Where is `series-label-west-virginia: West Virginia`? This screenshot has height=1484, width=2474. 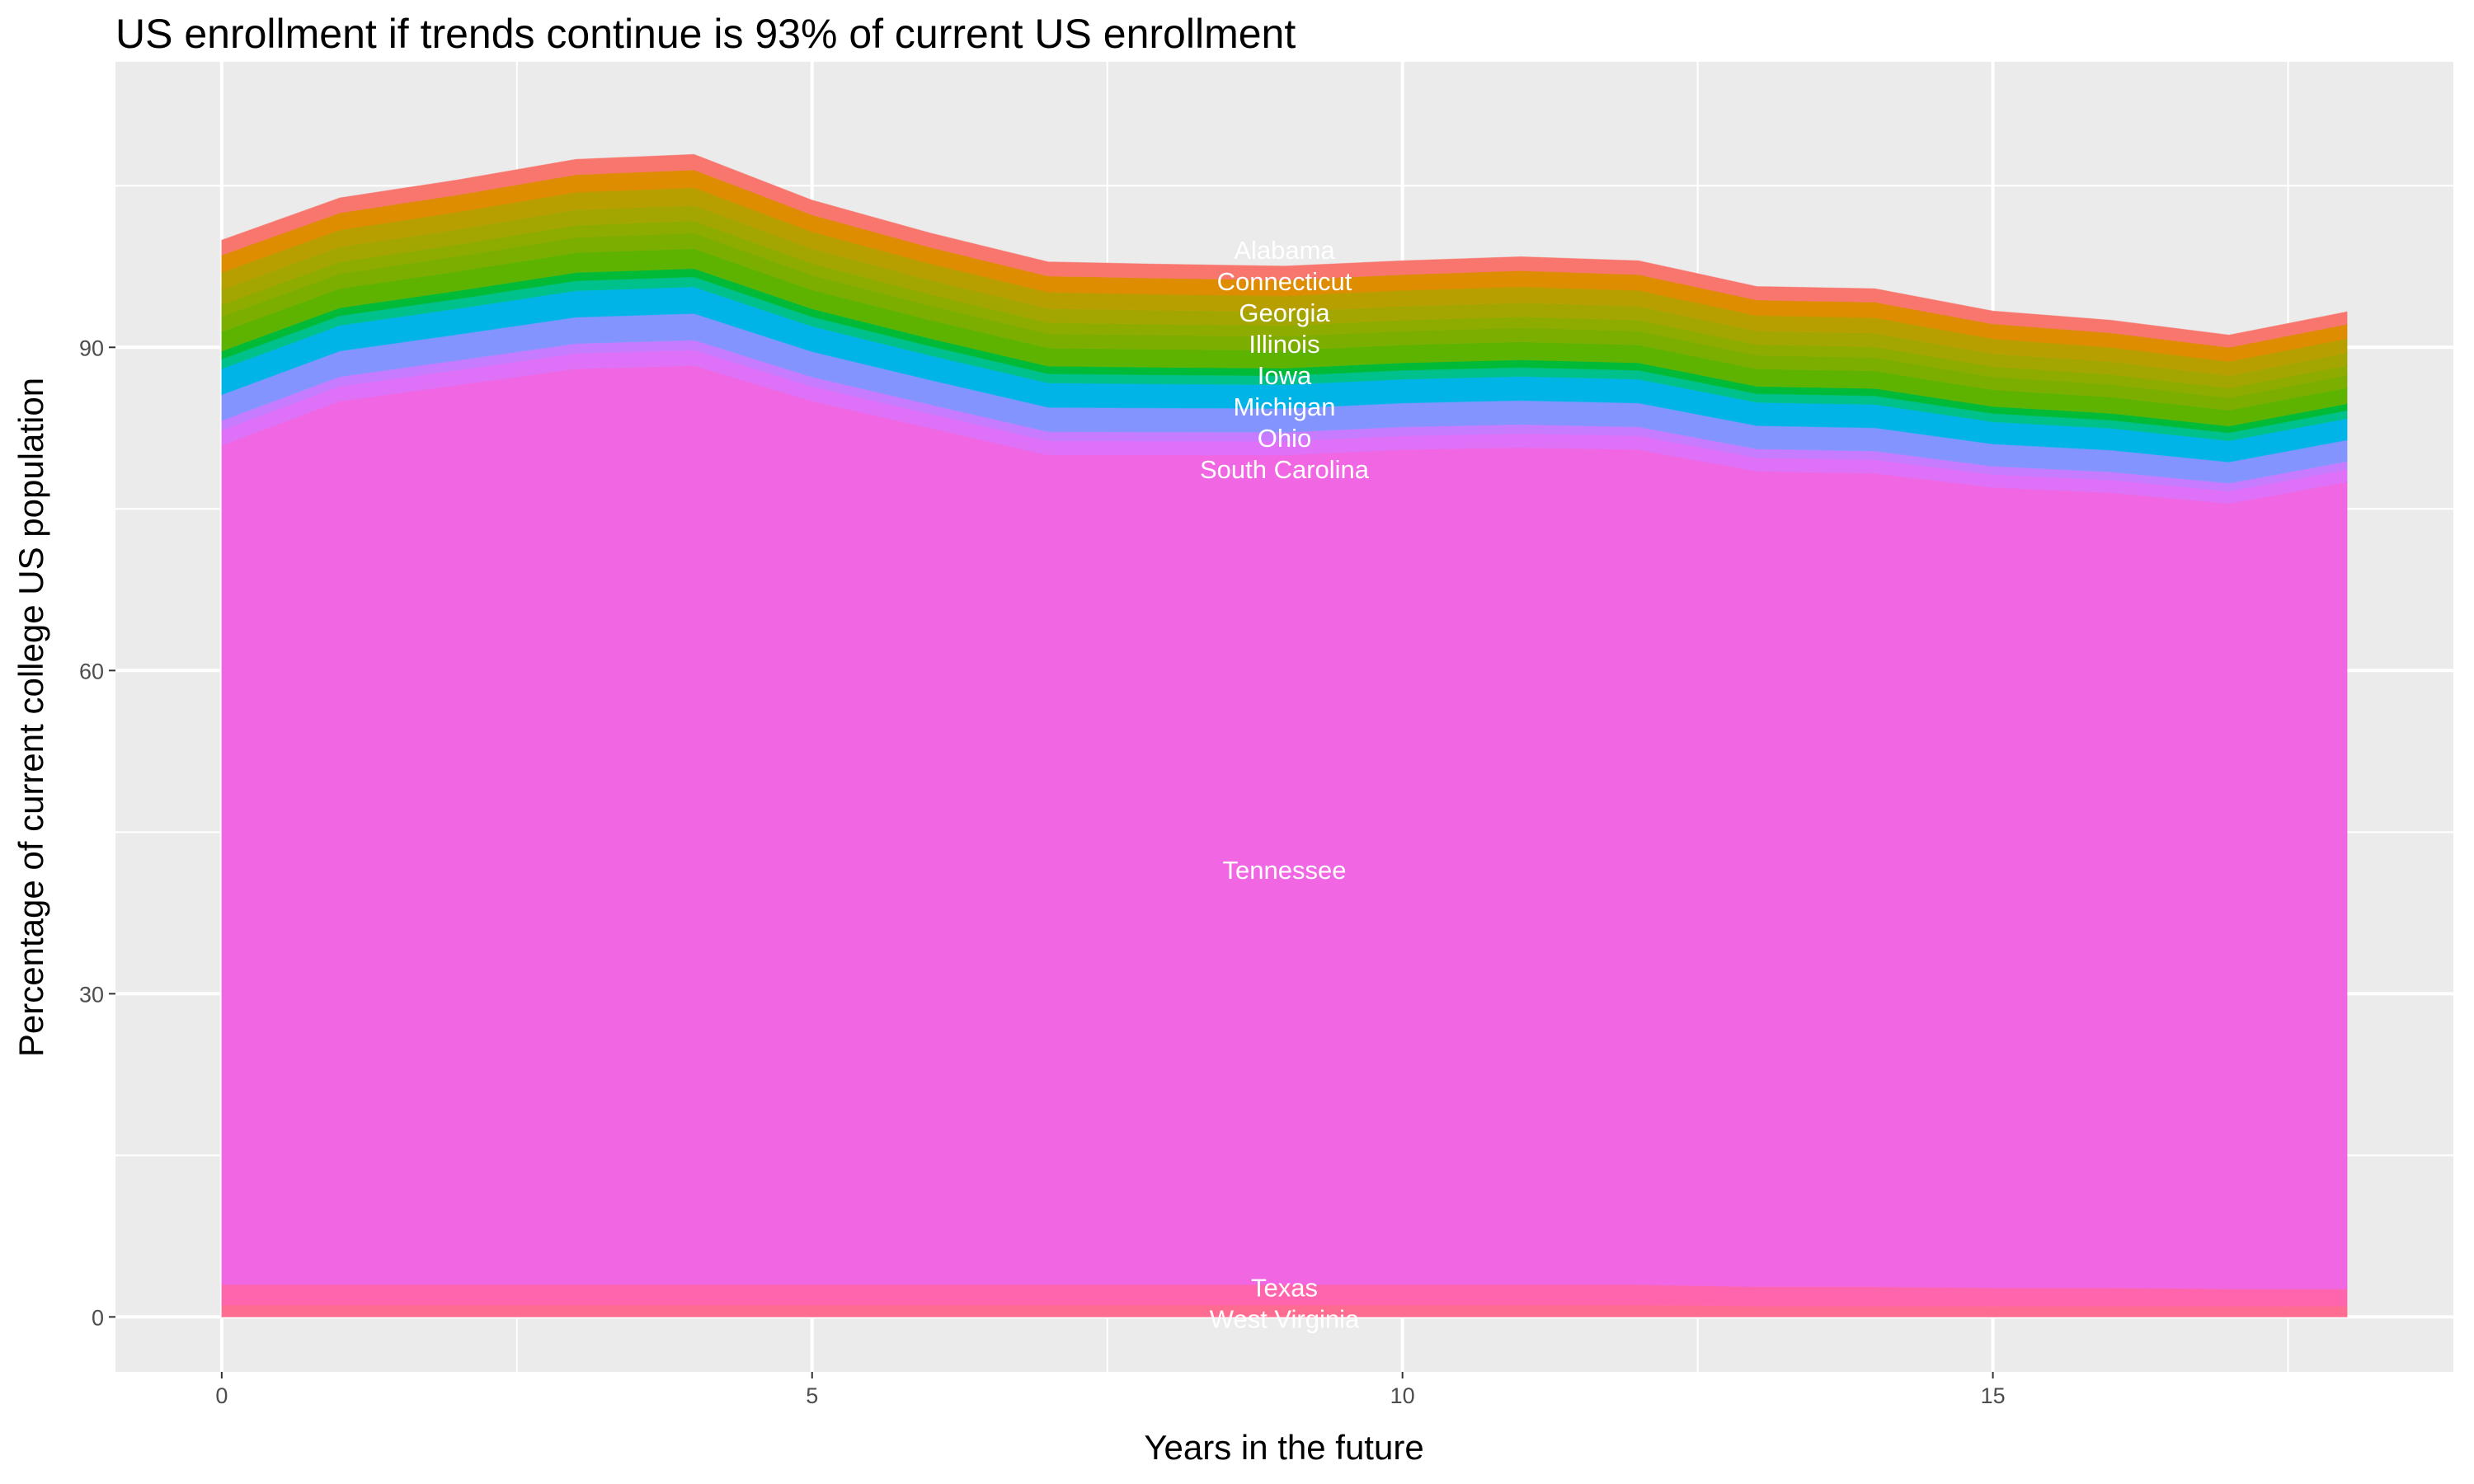
series-label-west-virginia: West Virginia is located at coordinates (1285, 1318).